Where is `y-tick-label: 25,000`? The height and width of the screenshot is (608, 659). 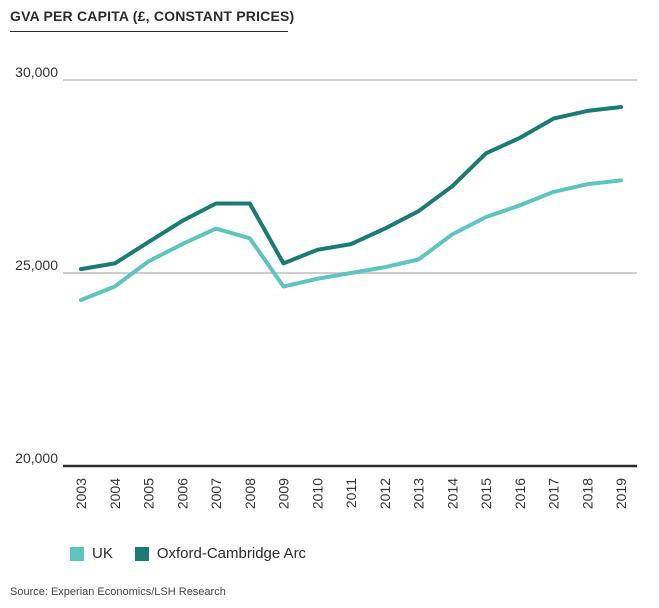 y-tick-label: 25,000 is located at coordinates (36, 265).